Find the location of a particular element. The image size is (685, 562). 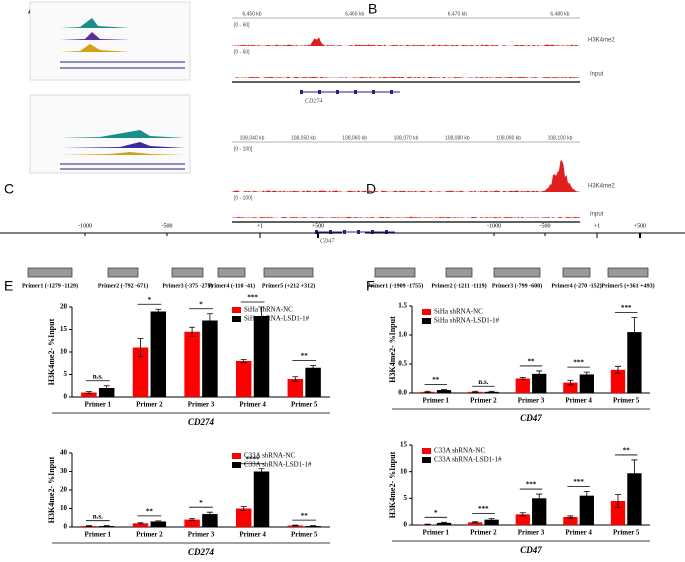

panel-label: E is located at coordinates (8, 286).